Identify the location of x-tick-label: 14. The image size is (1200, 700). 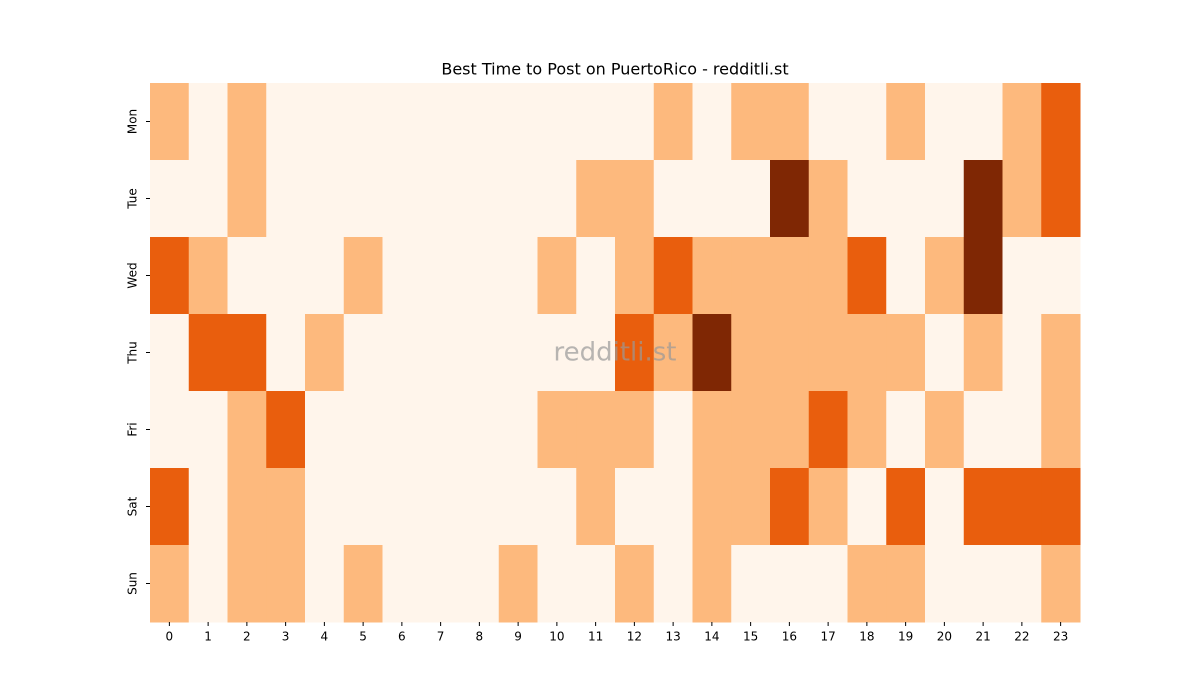
(711, 637).